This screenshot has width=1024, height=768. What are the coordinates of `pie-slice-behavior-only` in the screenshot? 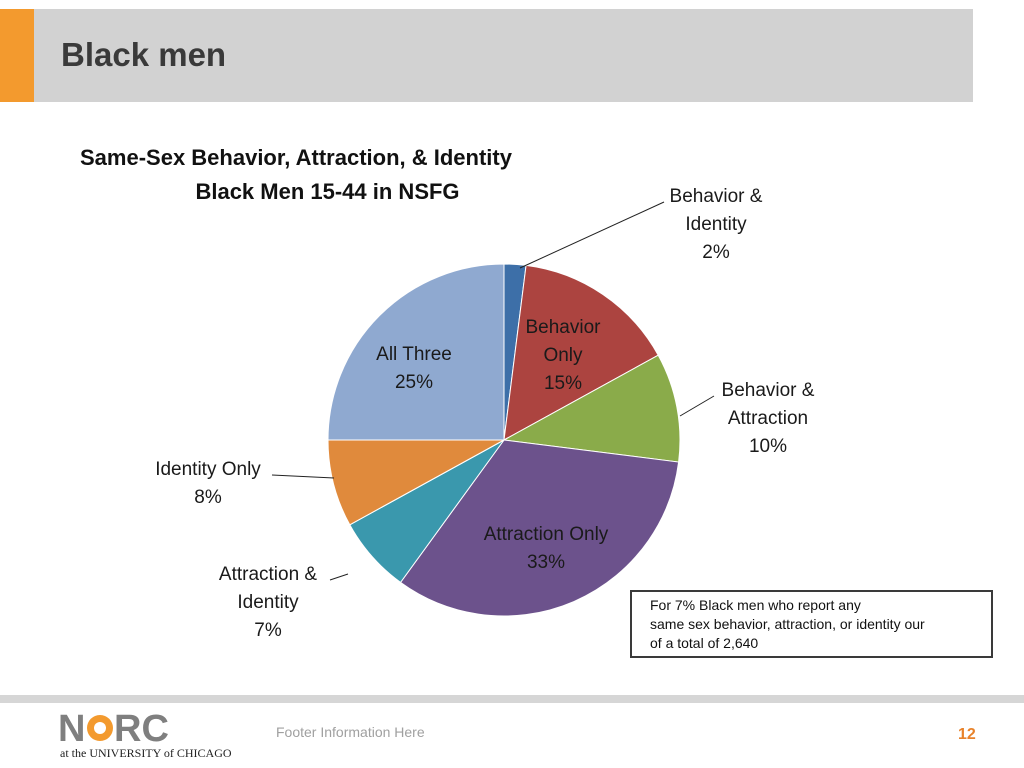 It's located at (581, 352).